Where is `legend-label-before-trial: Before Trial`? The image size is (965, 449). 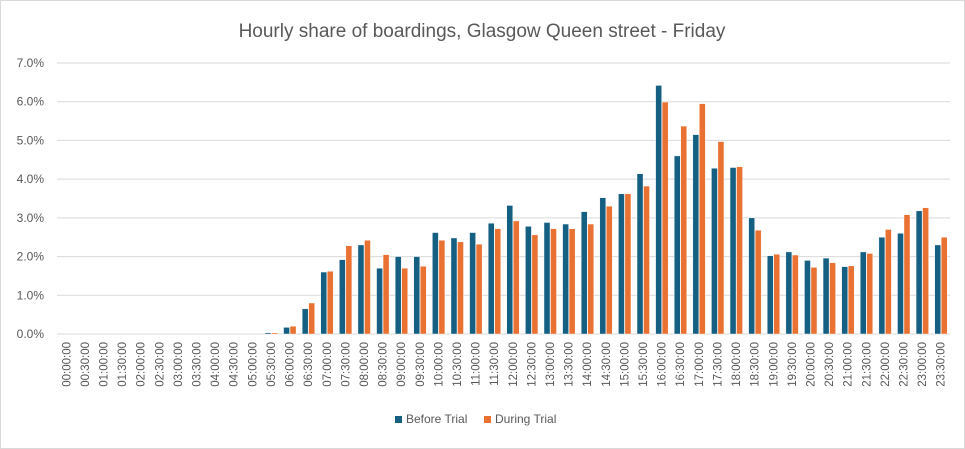
legend-label-before-trial: Before Trial is located at coordinates (436, 419).